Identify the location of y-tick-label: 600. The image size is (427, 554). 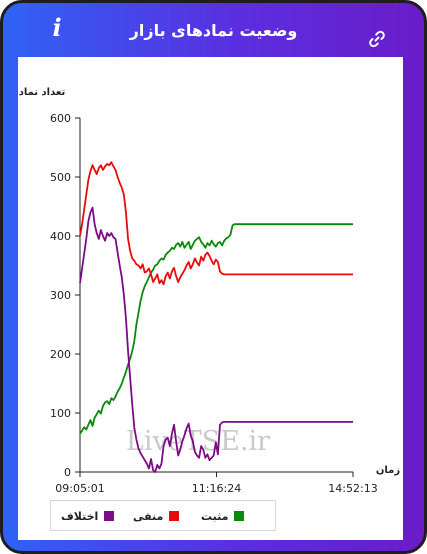
(60, 118).